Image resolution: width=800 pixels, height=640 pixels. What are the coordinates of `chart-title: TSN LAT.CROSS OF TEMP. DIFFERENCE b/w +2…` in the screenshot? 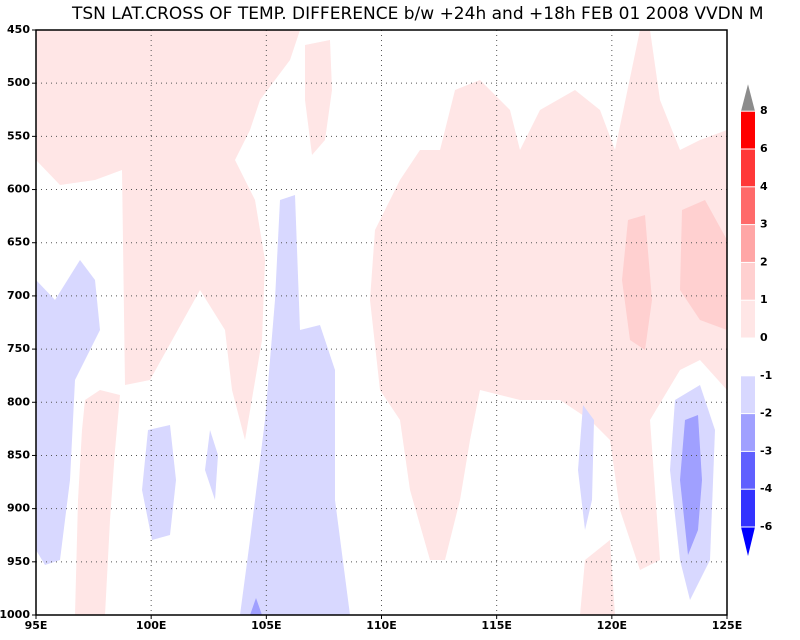 It's located at (417, 14).